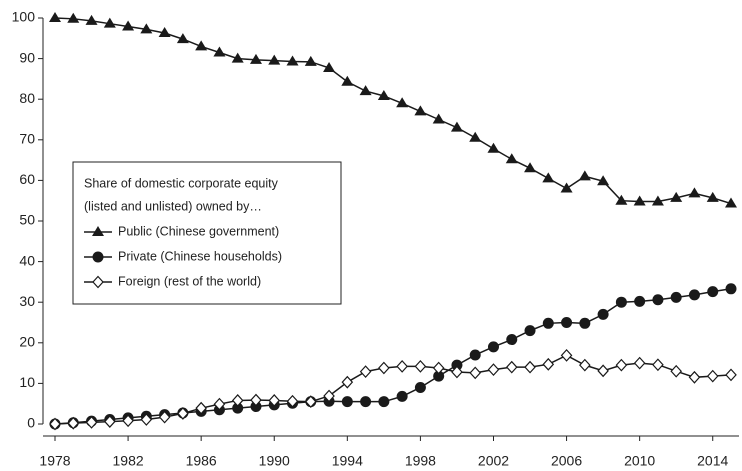 The width and height of the screenshot is (742, 471). Describe the element at coordinates (24, 17) in the screenshot. I see `y-tick-label: 100` at that location.